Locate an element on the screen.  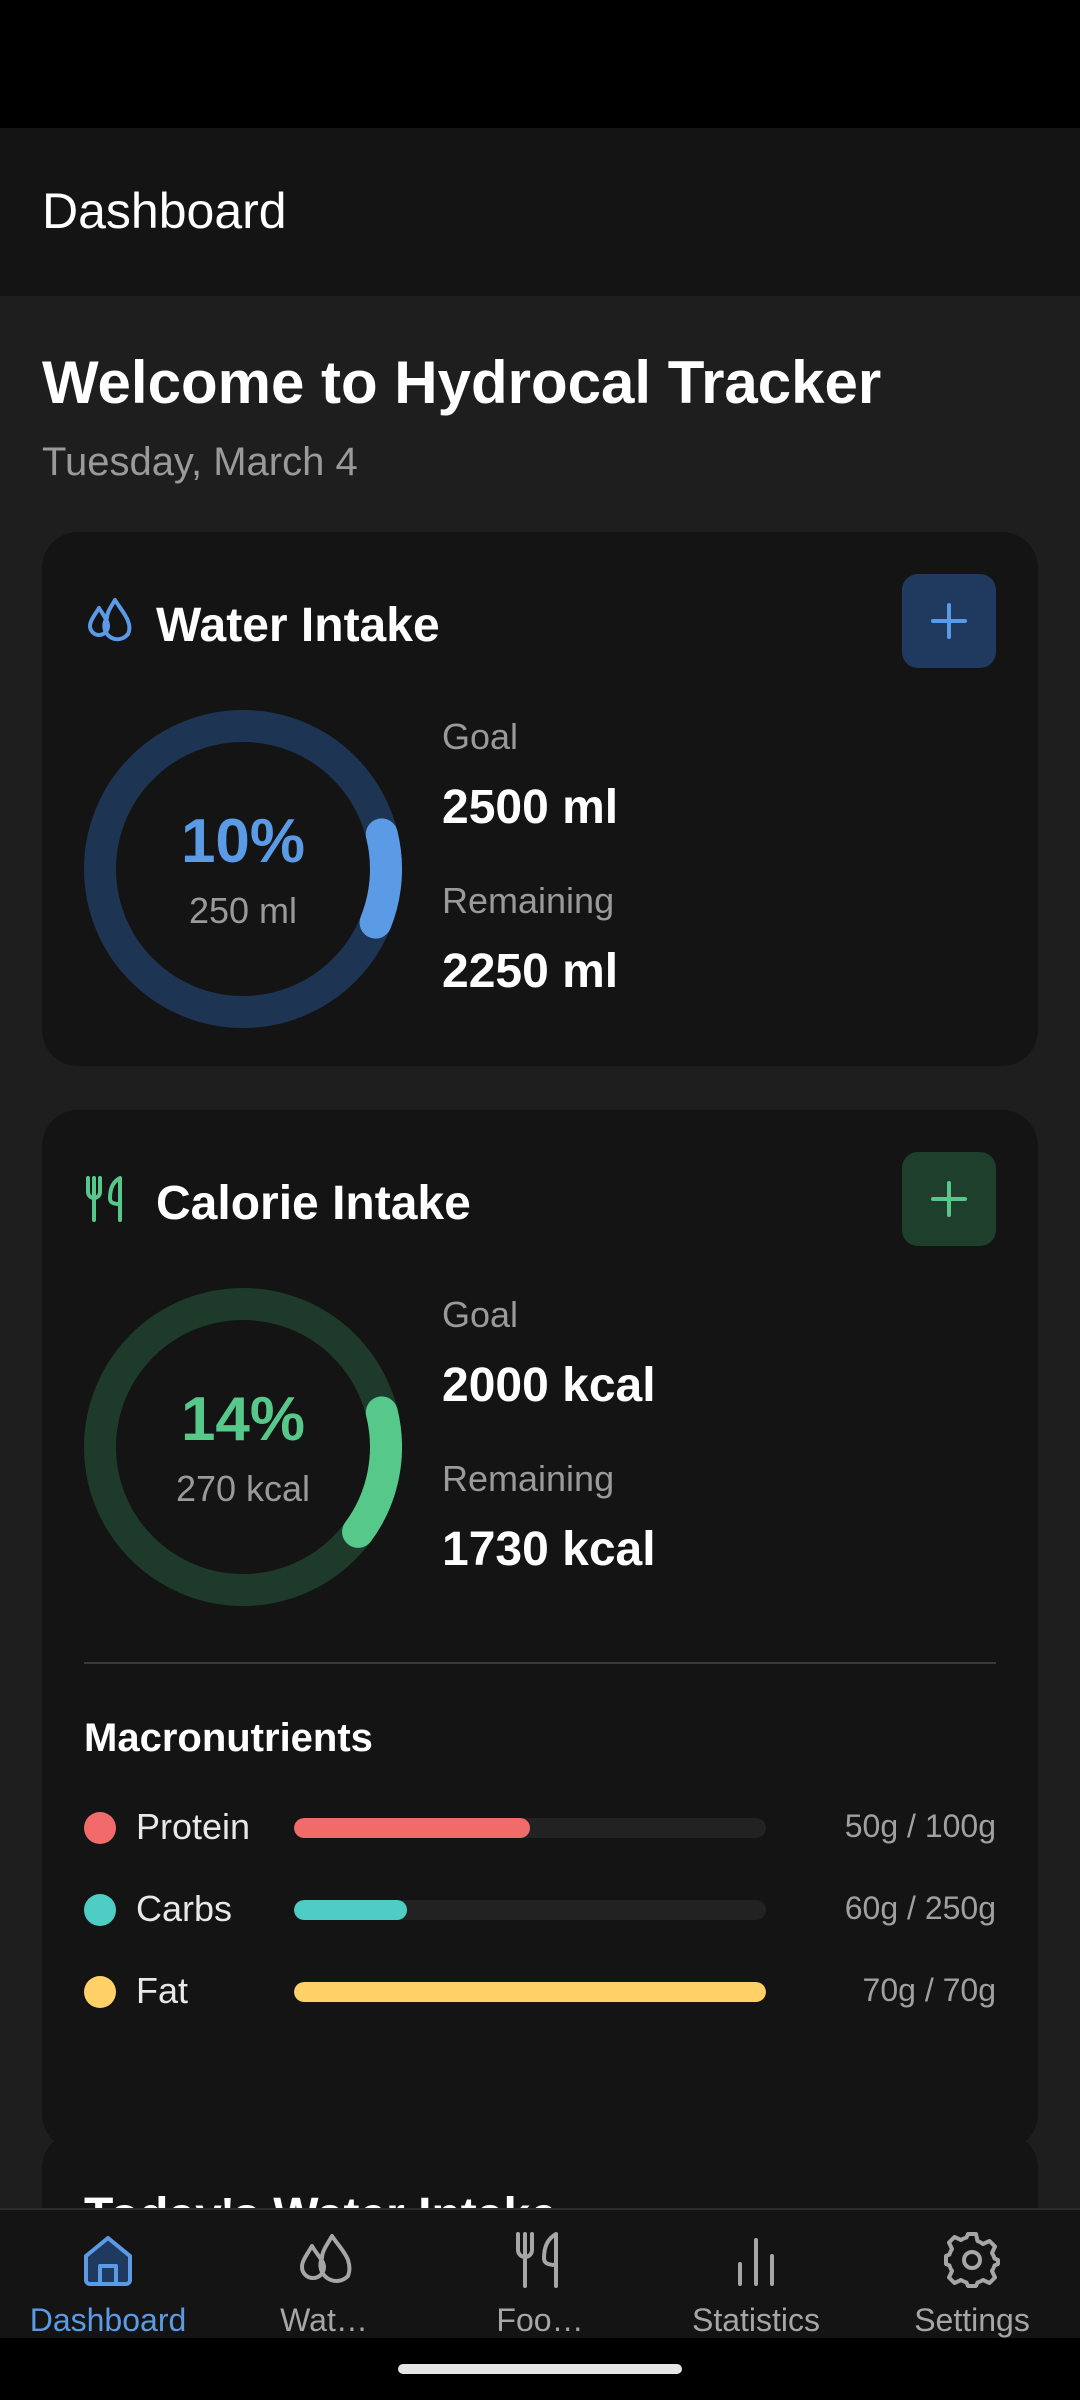
bottom-navigation: Dashboard Wat… Foo… Statistics Settings is located at coordinates (540, 2273).